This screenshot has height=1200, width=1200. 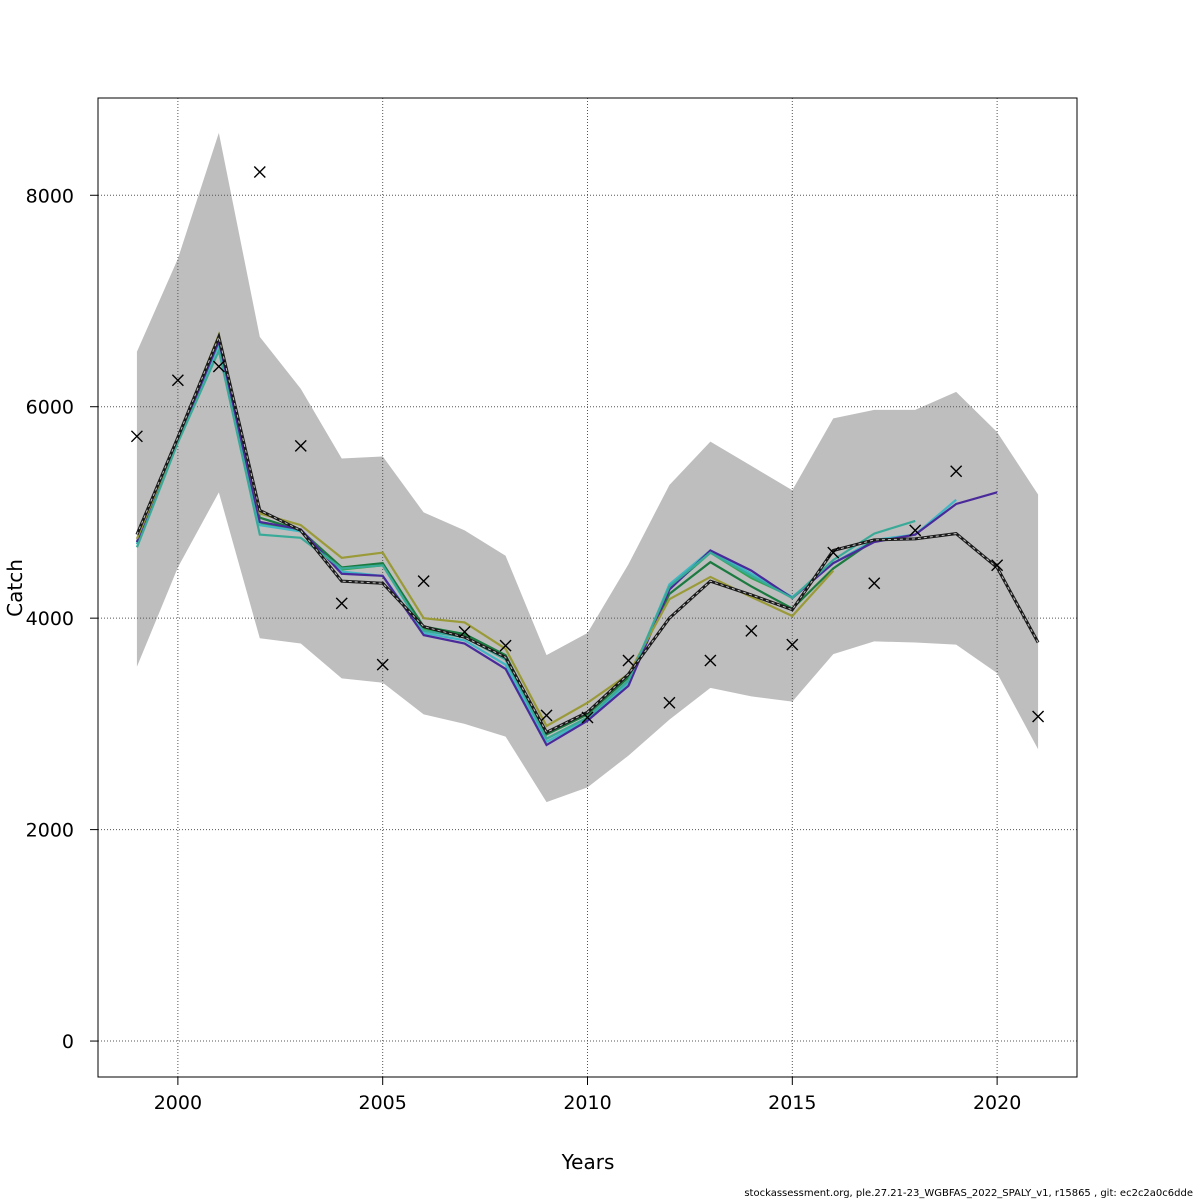 I want to click on y-axis: 0 2000 4000 6000 8000, so click(x=62, y=619).